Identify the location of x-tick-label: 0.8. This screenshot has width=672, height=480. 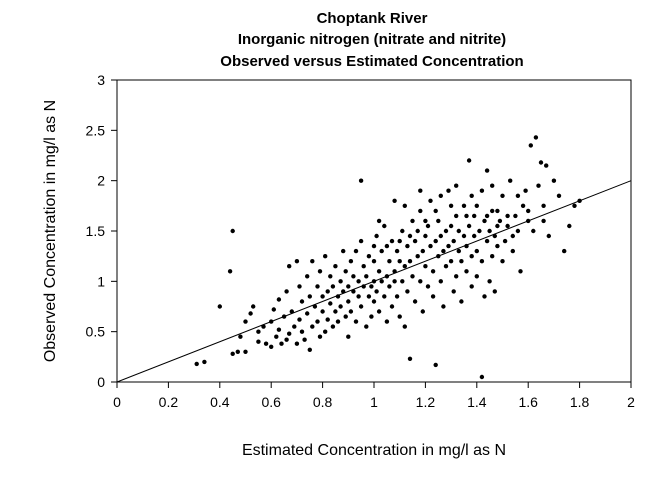
(323, 402).